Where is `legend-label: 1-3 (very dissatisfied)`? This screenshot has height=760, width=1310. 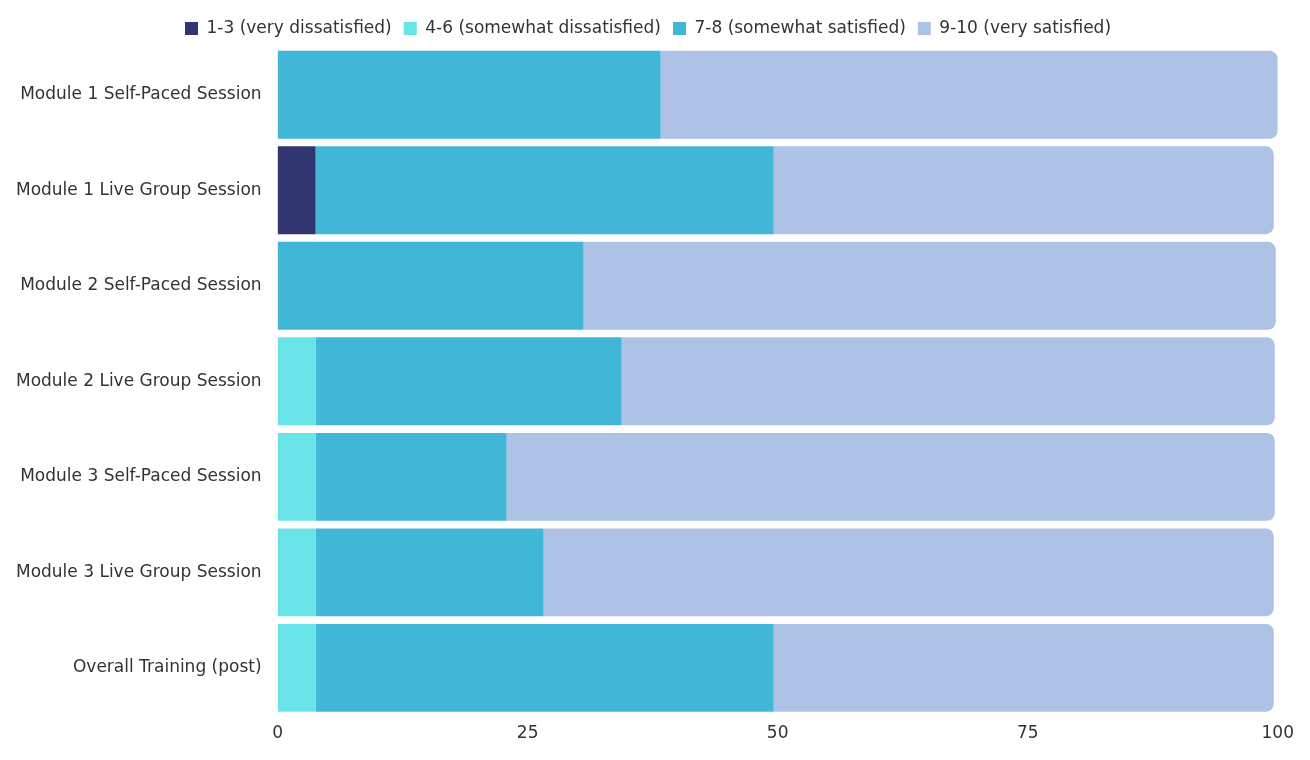
legend-label: 1-3 (very dissatisfied) is located at coordinates (299, 26).